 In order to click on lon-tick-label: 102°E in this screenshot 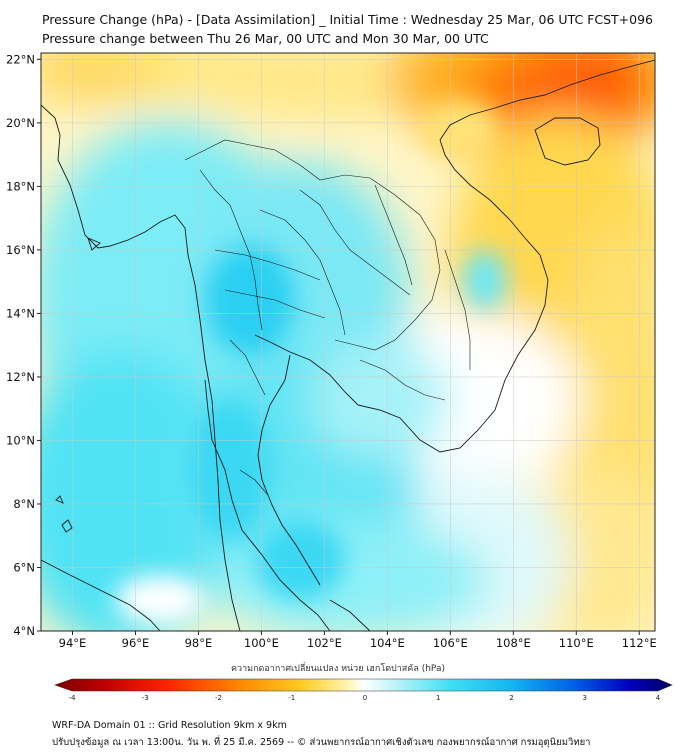, I will do `click(324, 643)`.